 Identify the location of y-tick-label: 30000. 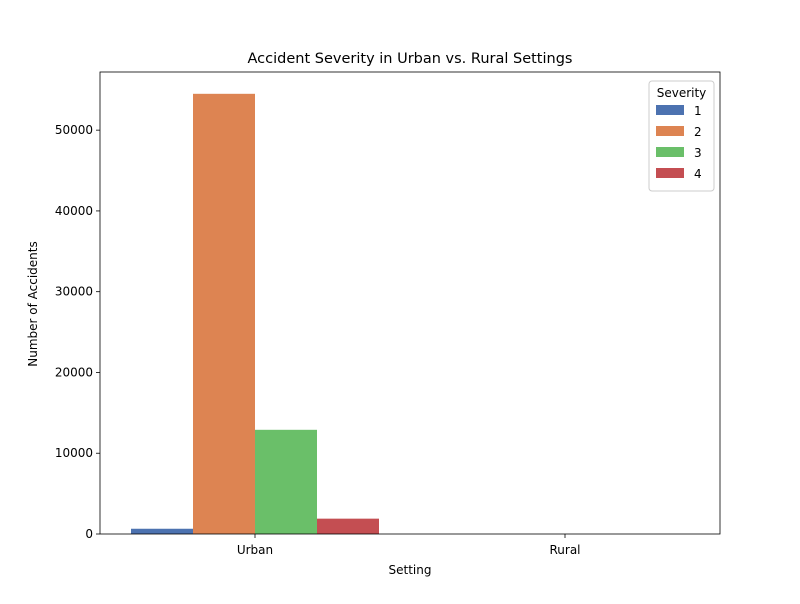
(74, 292).